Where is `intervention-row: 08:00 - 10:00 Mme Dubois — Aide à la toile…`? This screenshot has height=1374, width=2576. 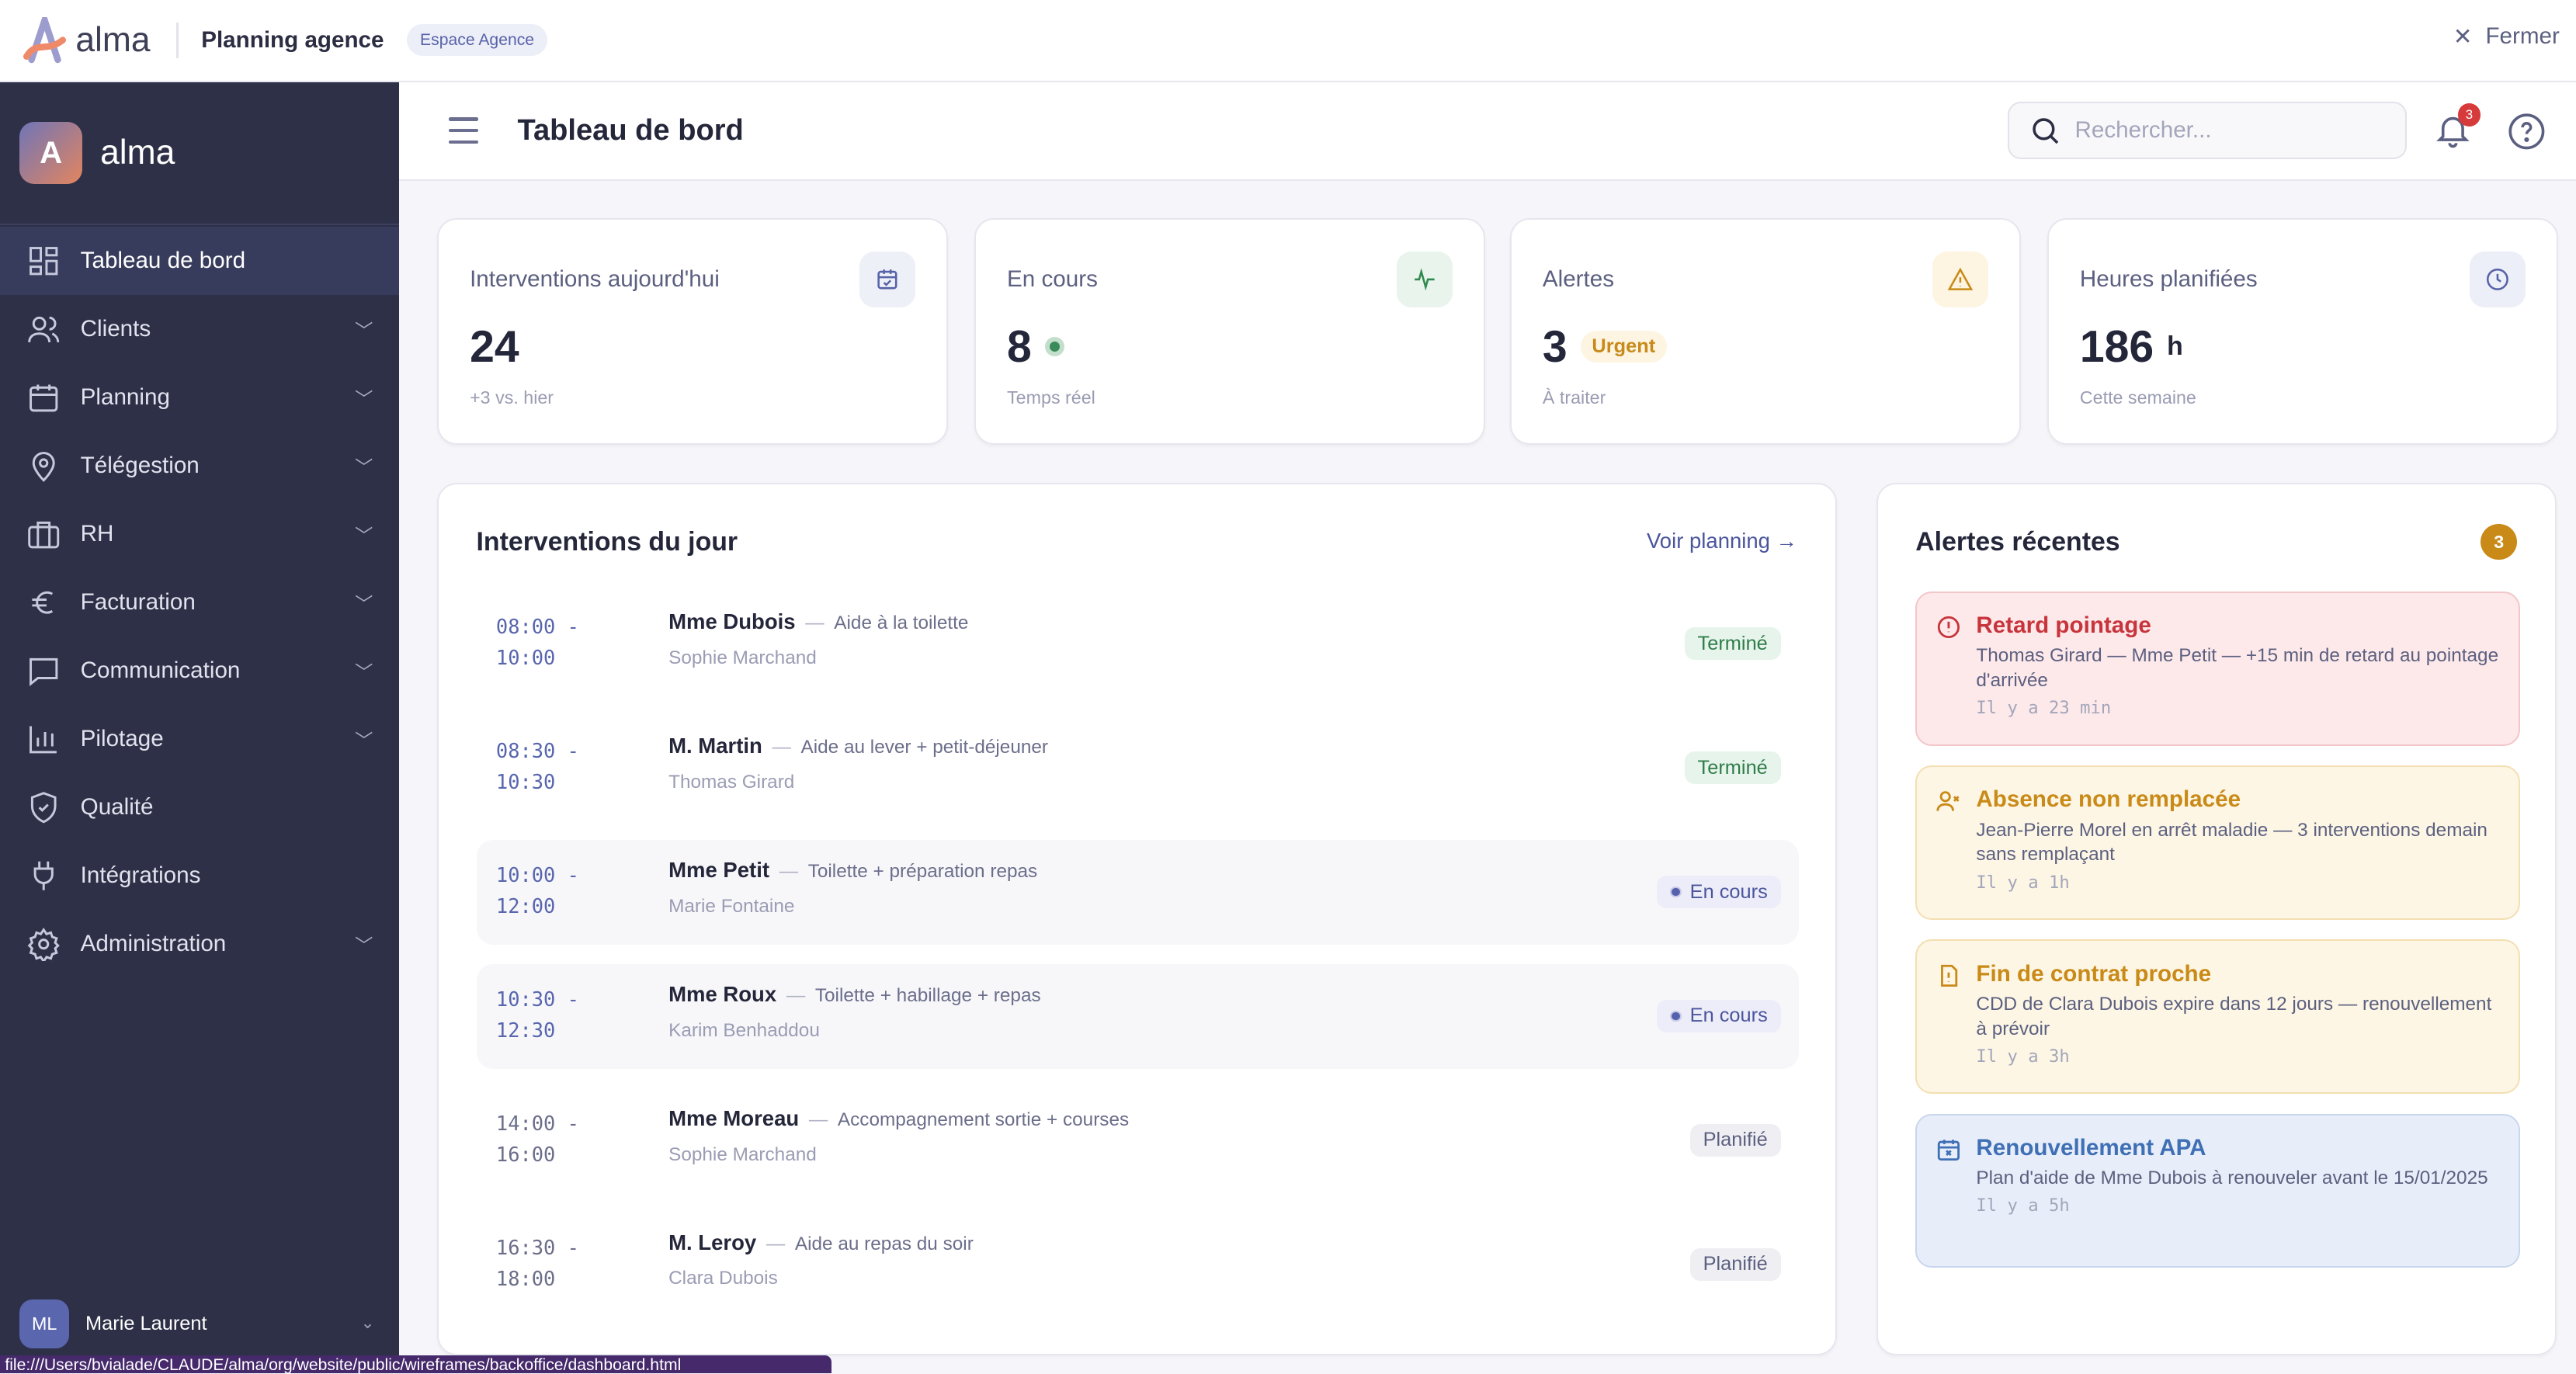 intervention-row: 08:00 - 10:00 Mme Dubois — Aide à la toile… is located at coordinates (1138, 644).